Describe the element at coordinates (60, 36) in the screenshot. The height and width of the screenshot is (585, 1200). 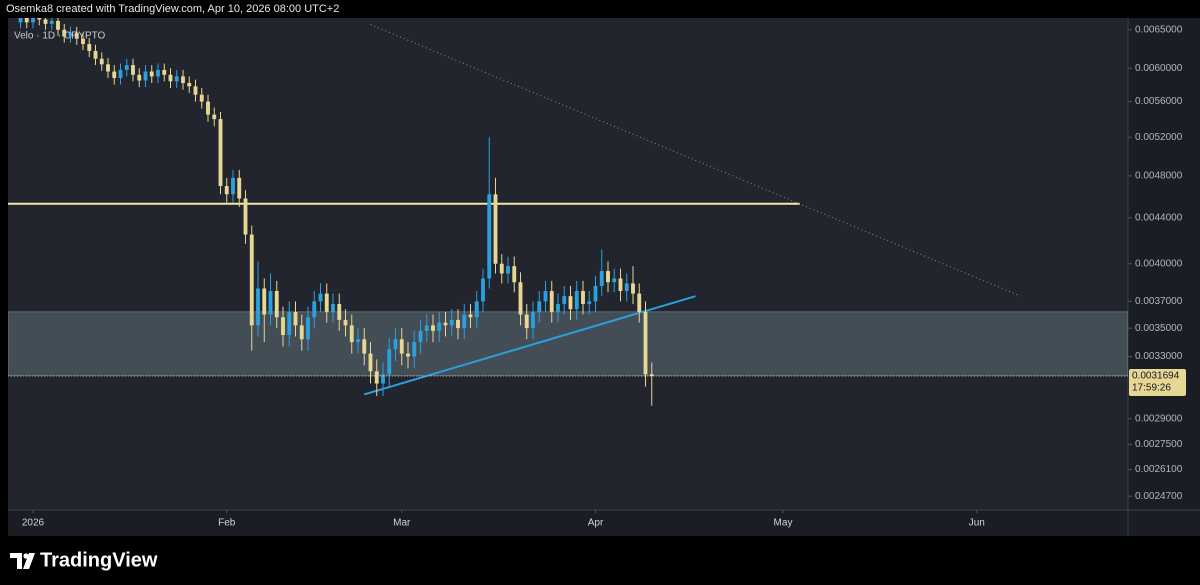
I see `symbol-info: Velo · 1D · CRYPTO` at that location.